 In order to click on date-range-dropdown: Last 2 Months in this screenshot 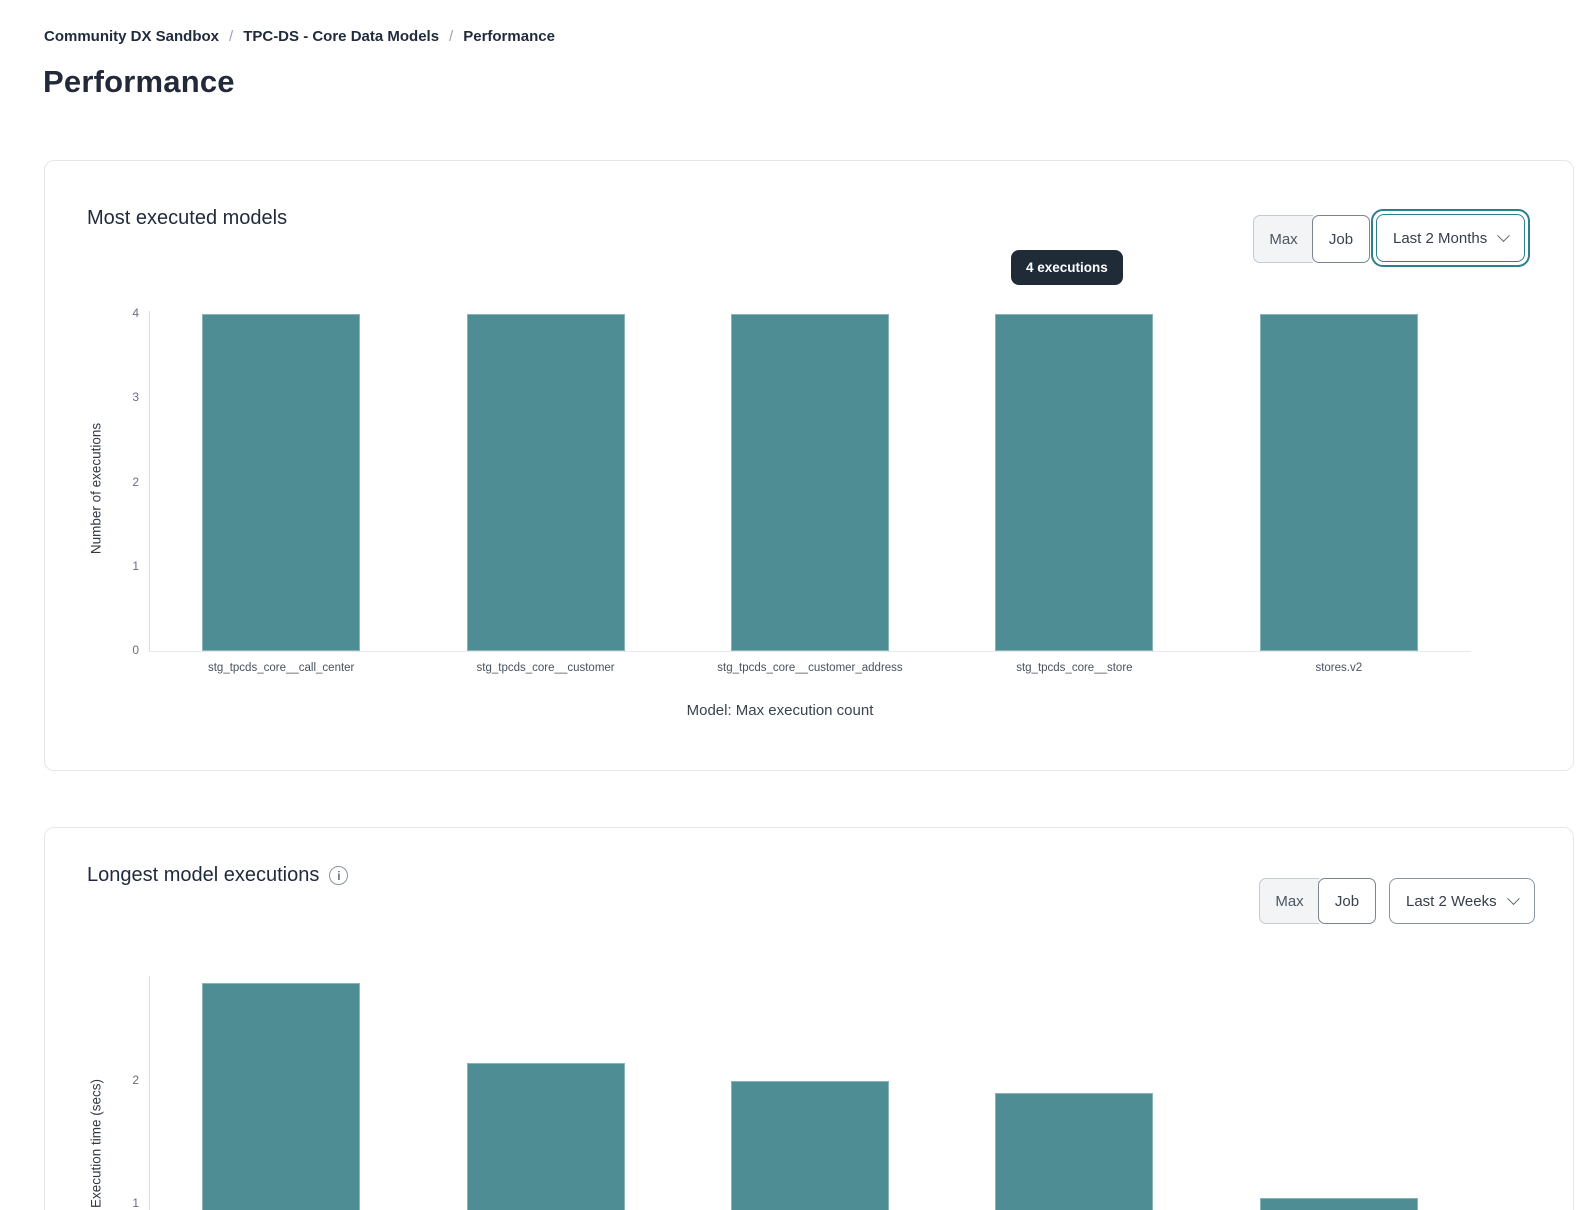, I will do `click(1451, 238)`.